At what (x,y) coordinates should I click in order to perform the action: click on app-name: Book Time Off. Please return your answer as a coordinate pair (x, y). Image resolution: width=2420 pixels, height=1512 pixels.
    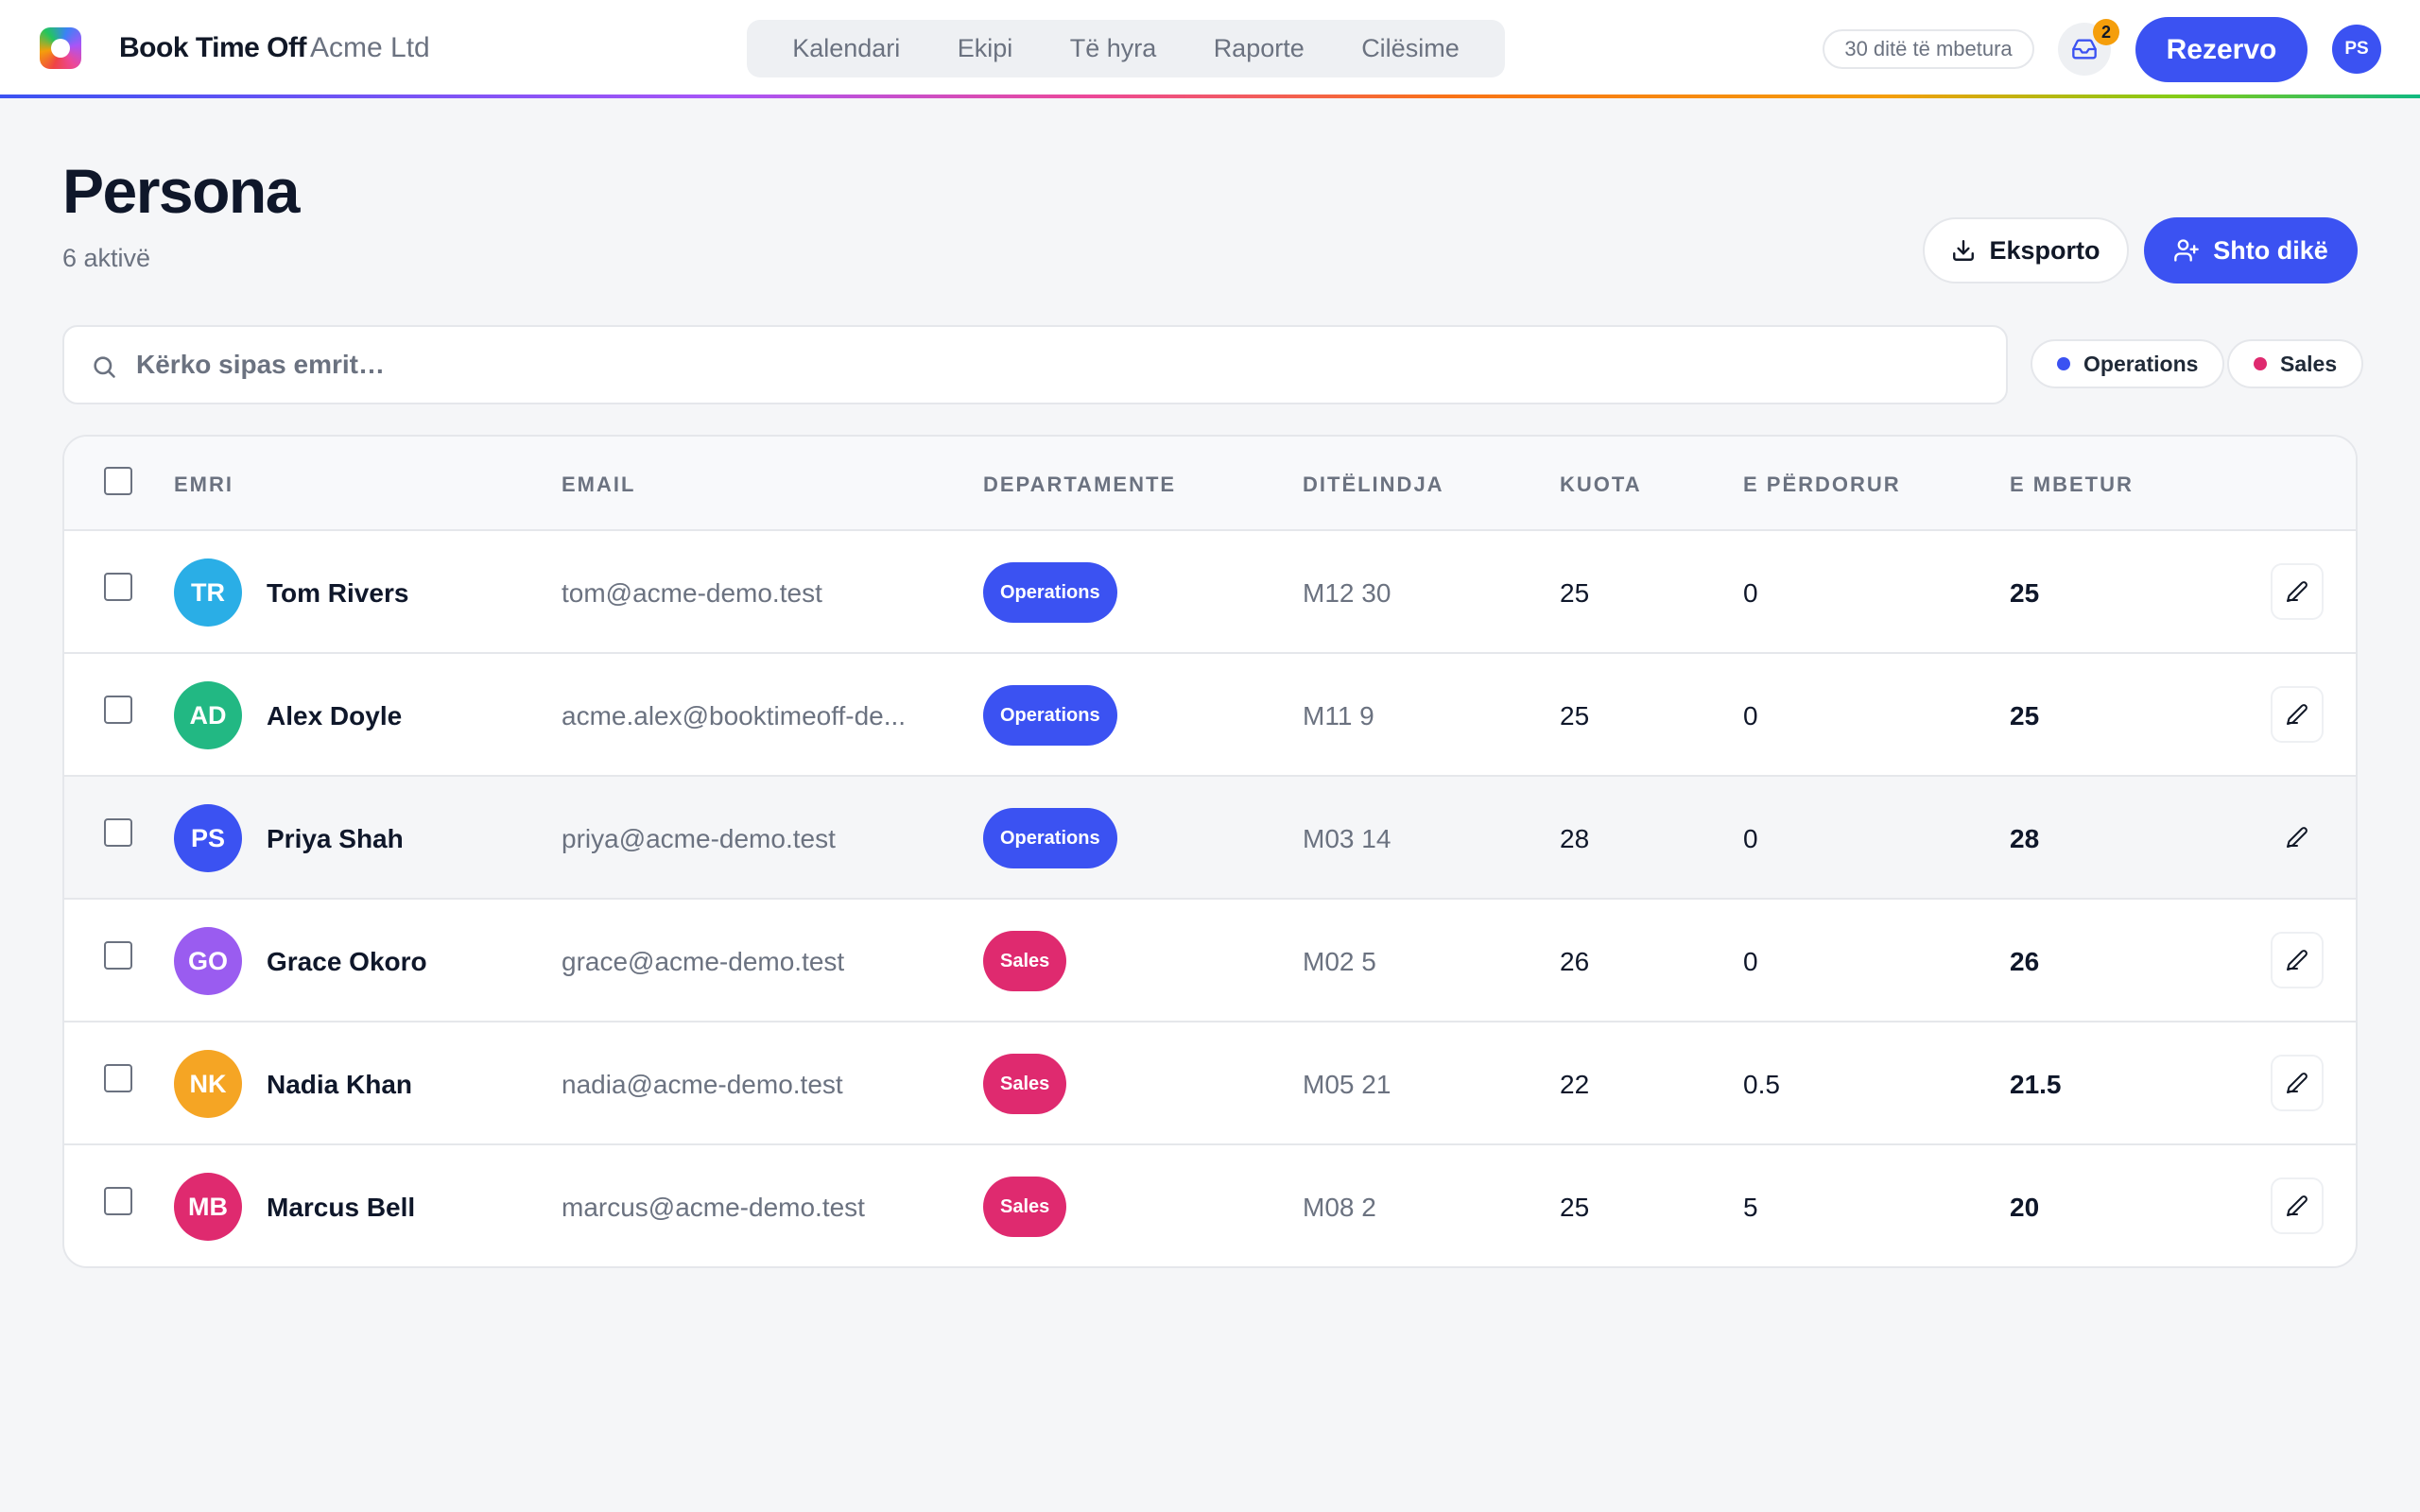
    Looking at the image, I should click on (212, 47).